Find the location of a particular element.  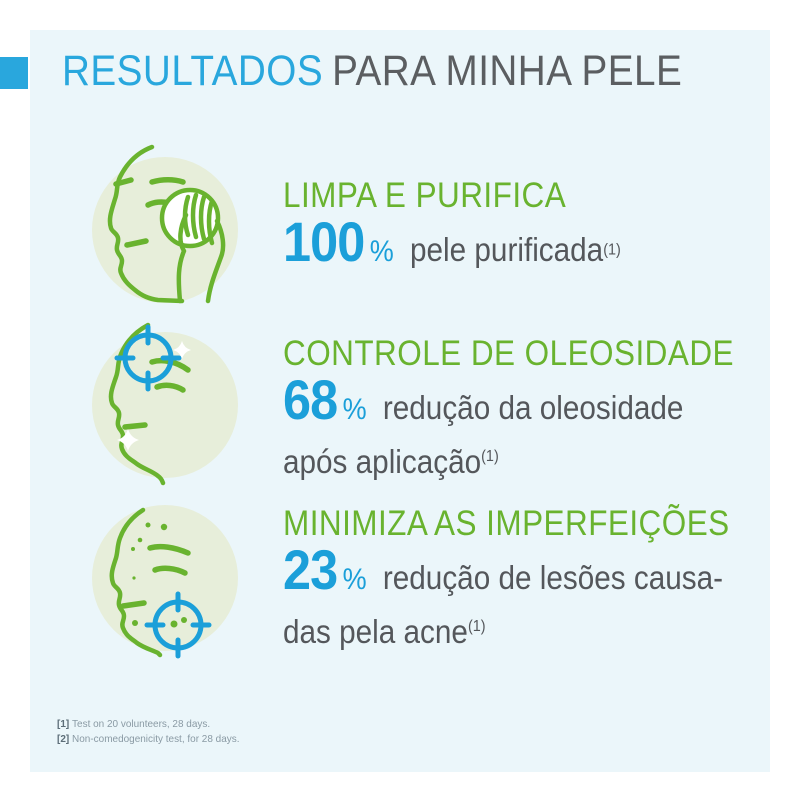

stat-description: pele purificada is located at coordinates (507, 249).